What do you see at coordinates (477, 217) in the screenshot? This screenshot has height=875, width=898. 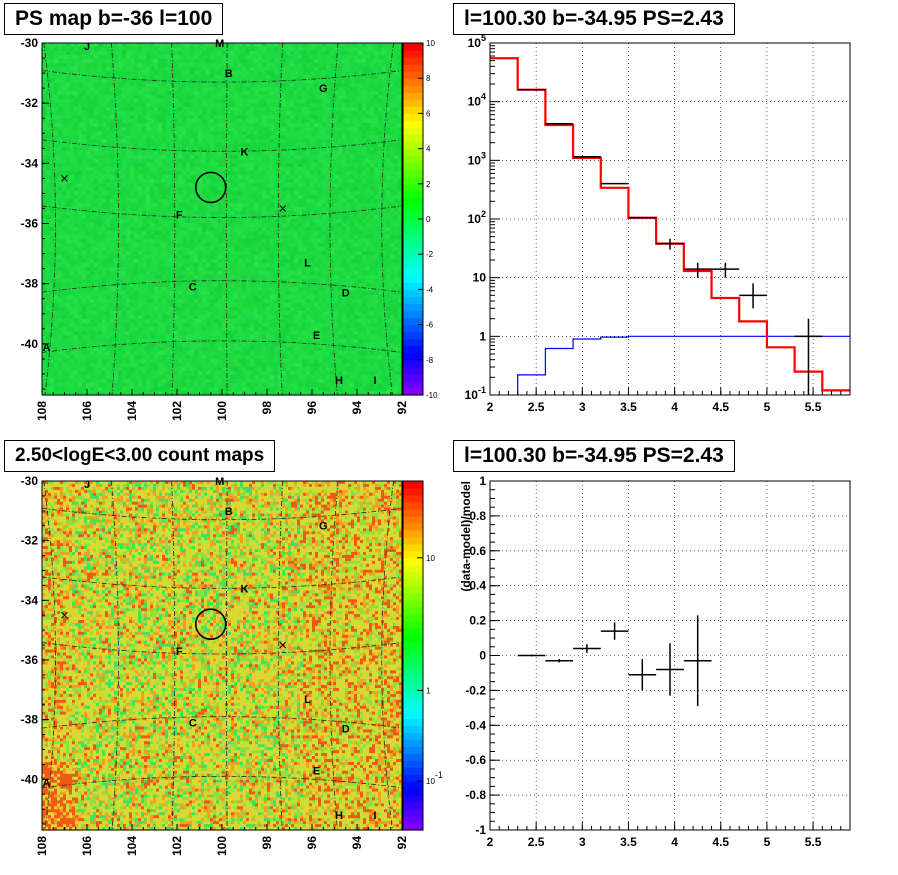 I see `spectrum-y-tick-label: 10²` at bounding box center [477, 217].